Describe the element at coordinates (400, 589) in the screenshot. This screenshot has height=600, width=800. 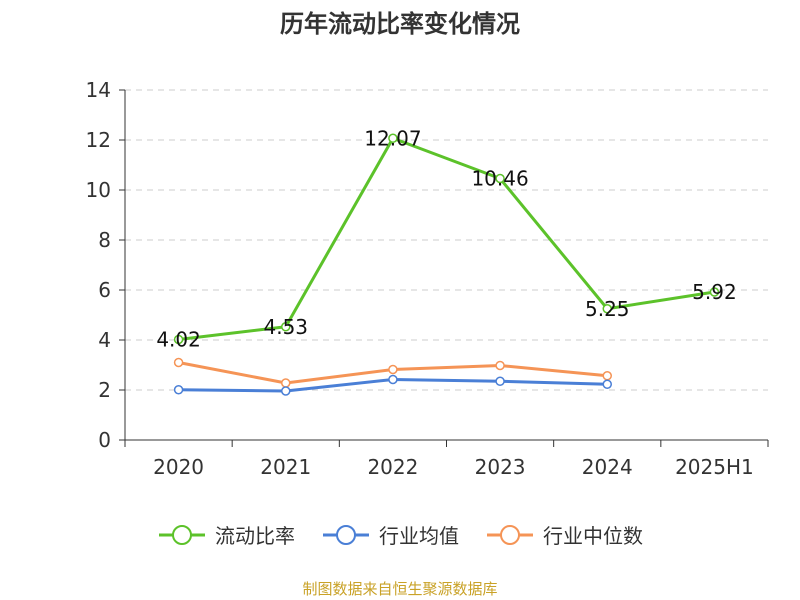
I see `source-footer: 制图数据来自恒生聚源数据库` at that location.